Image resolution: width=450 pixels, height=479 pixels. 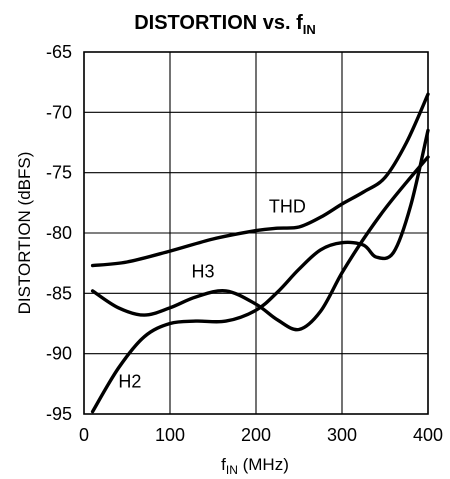 I want to click on y-tick-label: -70, so click(x=59, y=112).